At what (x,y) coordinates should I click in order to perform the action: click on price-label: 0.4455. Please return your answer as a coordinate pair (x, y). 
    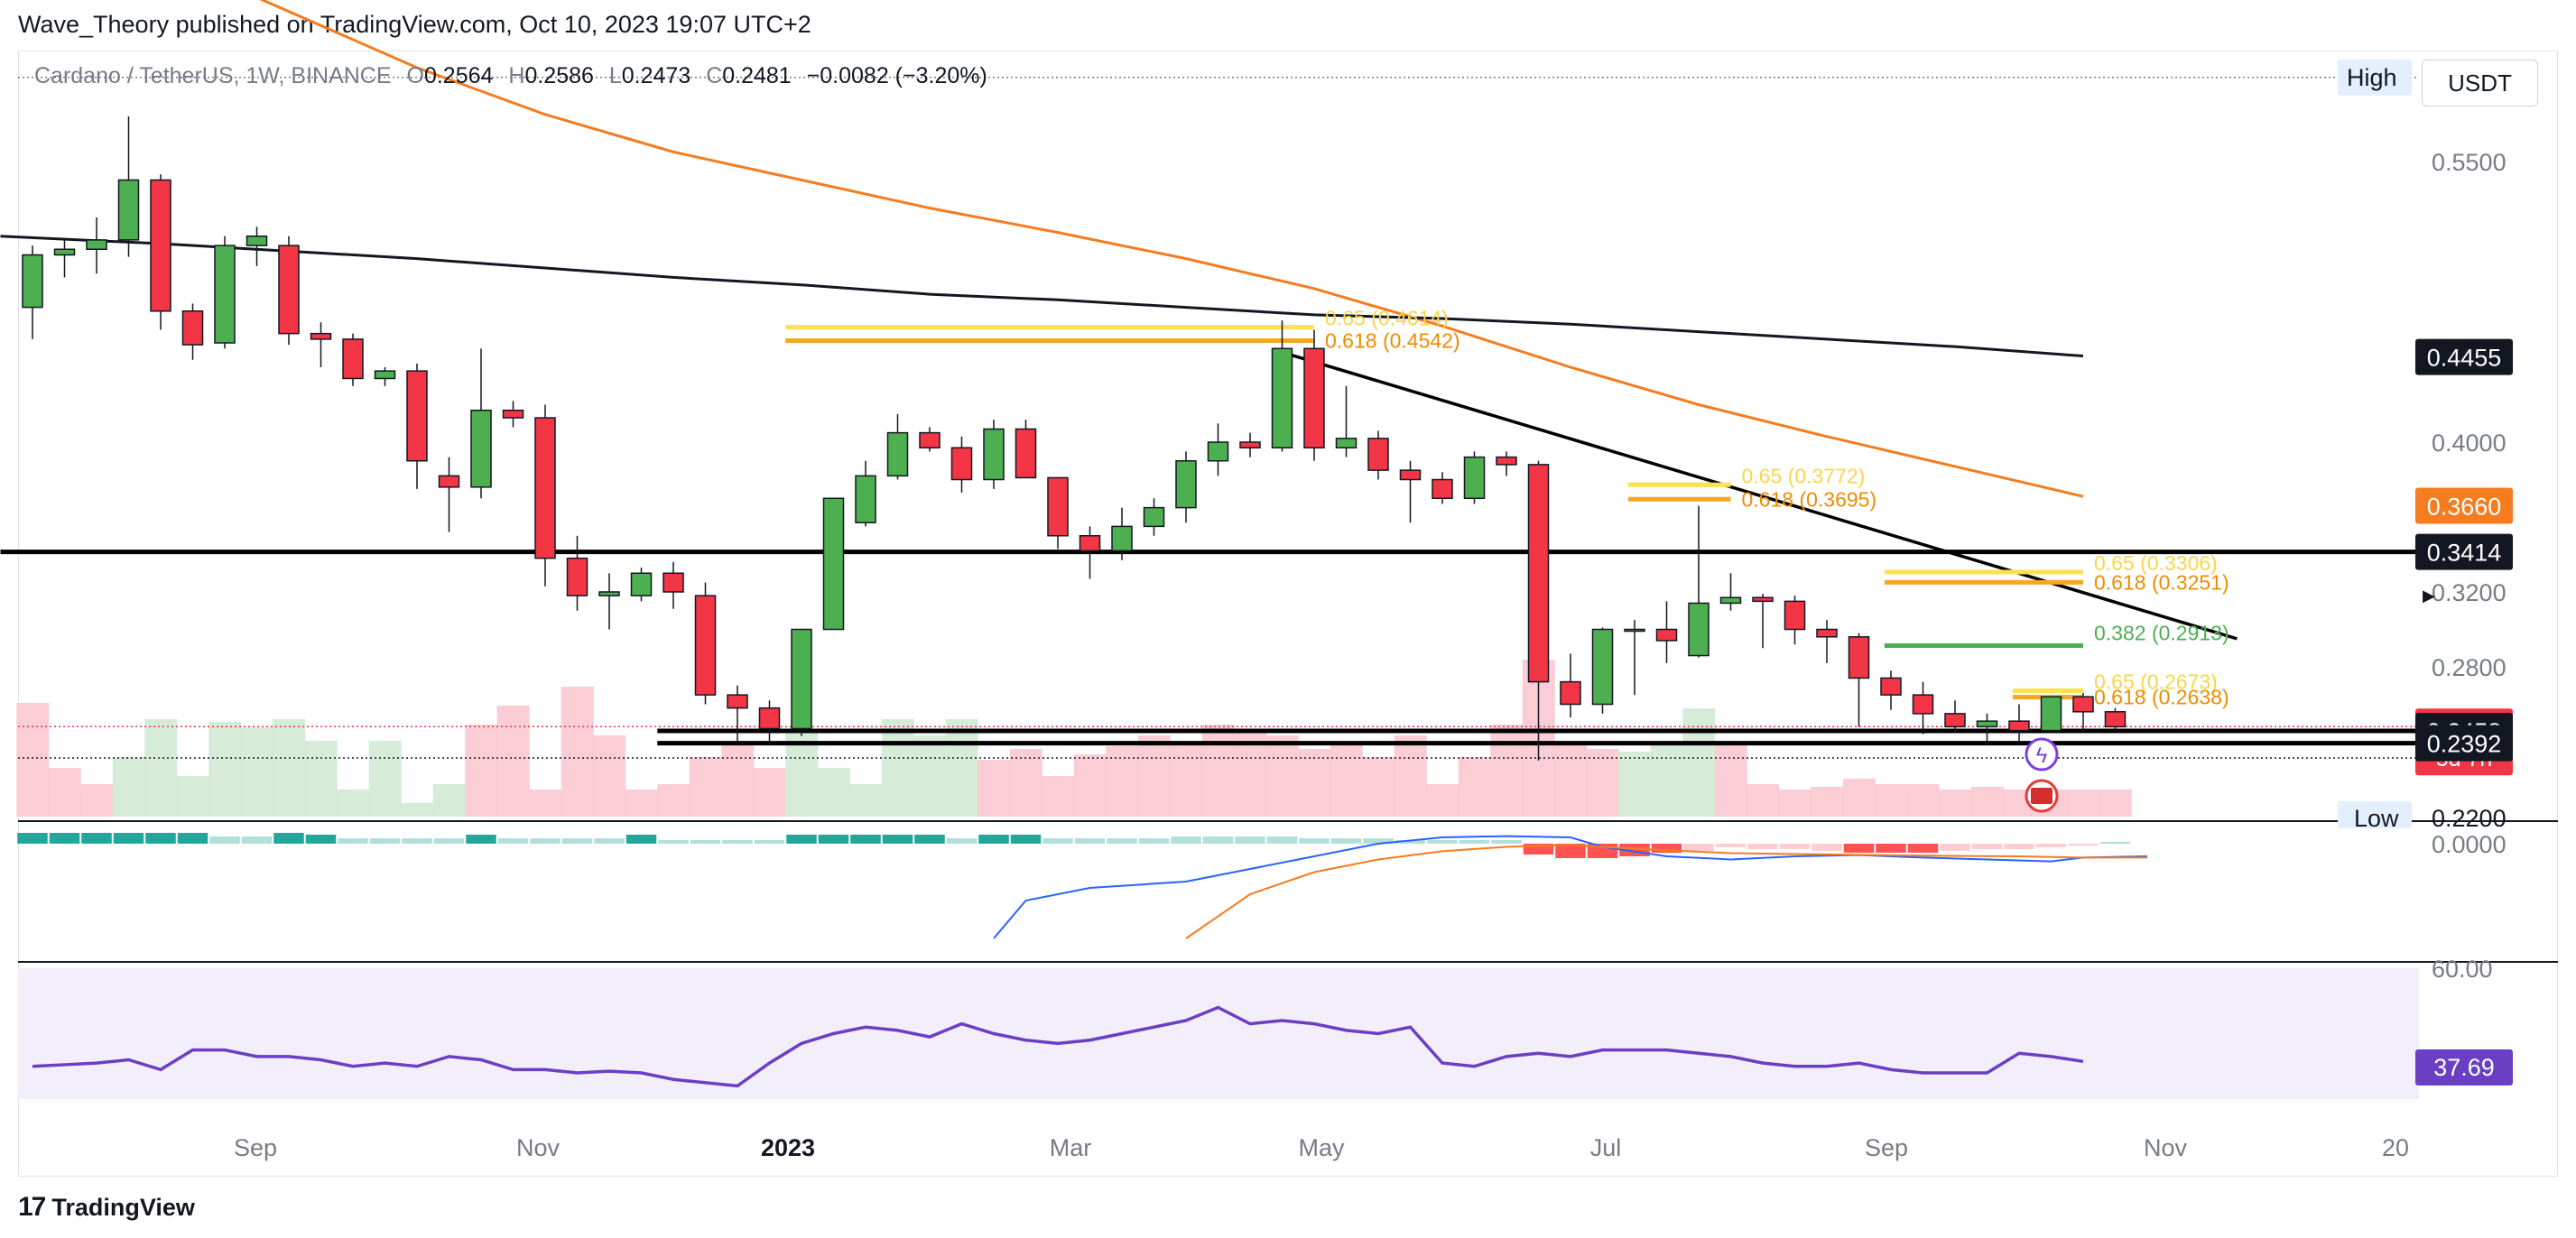
    Looking at the image, I should click on (2464, 358).